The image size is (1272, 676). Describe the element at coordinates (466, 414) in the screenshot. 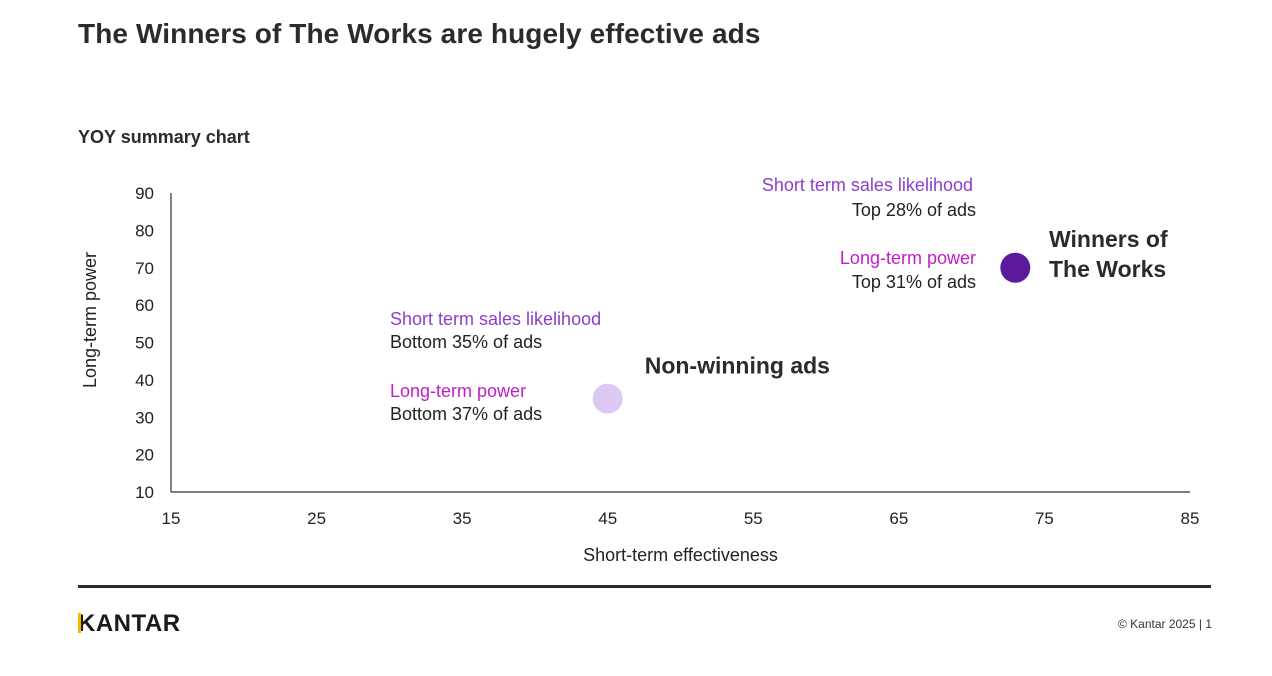

I see `nonwinning-long-term-value: Bottom 37% of ads` at that location.